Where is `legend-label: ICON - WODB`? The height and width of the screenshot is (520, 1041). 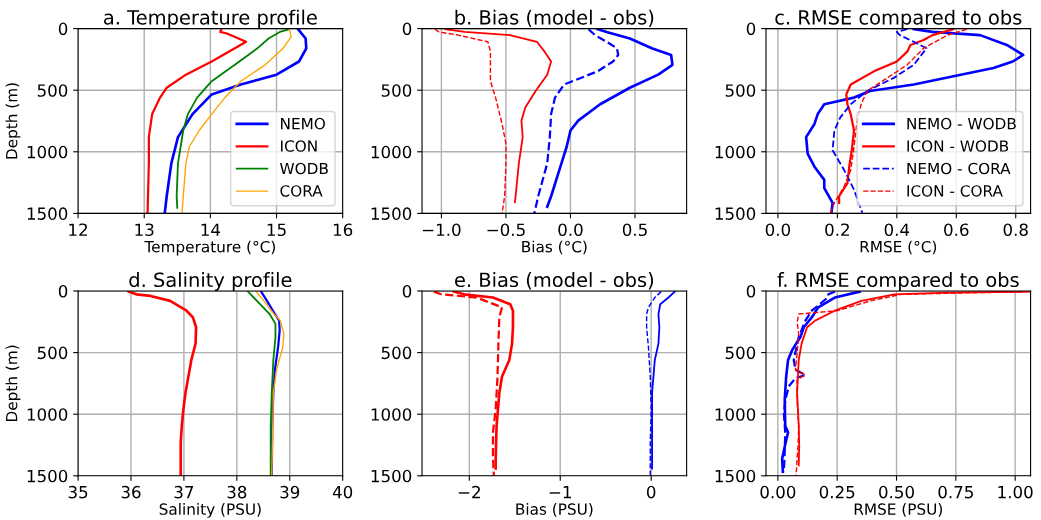 legend-label: ICON - WODB is located at coordinates (958, 146).